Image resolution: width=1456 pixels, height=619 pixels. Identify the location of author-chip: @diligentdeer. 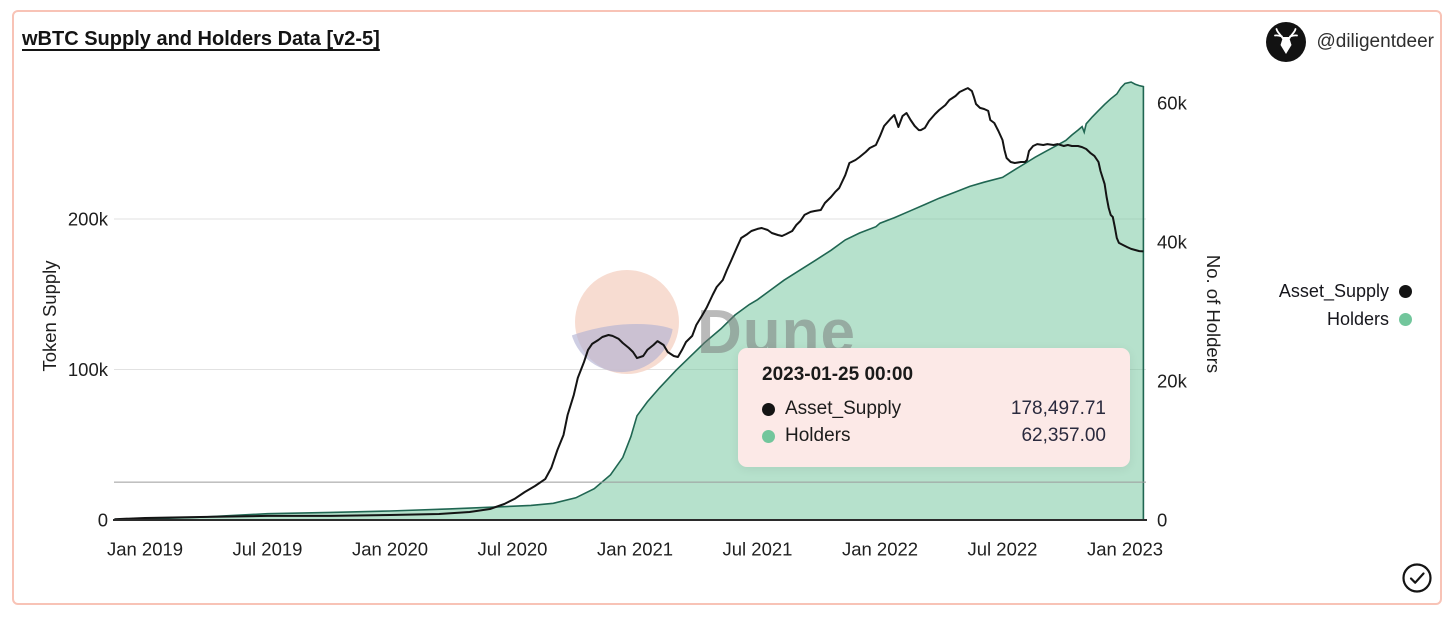
(1350, 42).